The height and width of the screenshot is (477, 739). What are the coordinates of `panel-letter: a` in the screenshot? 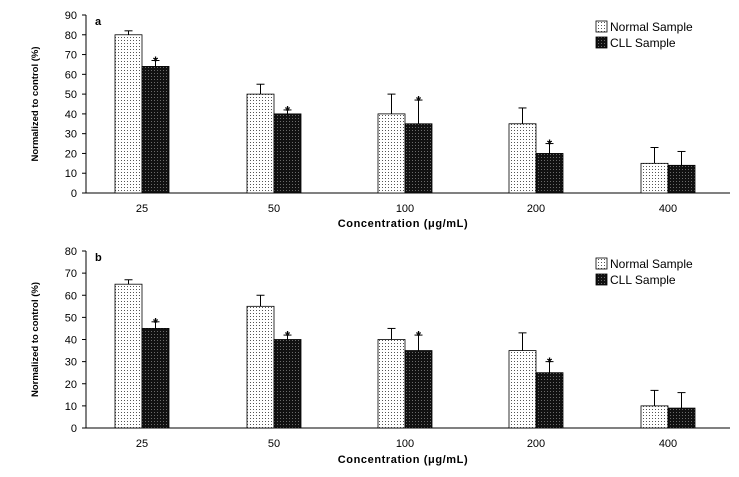 It's located at (98, 22).